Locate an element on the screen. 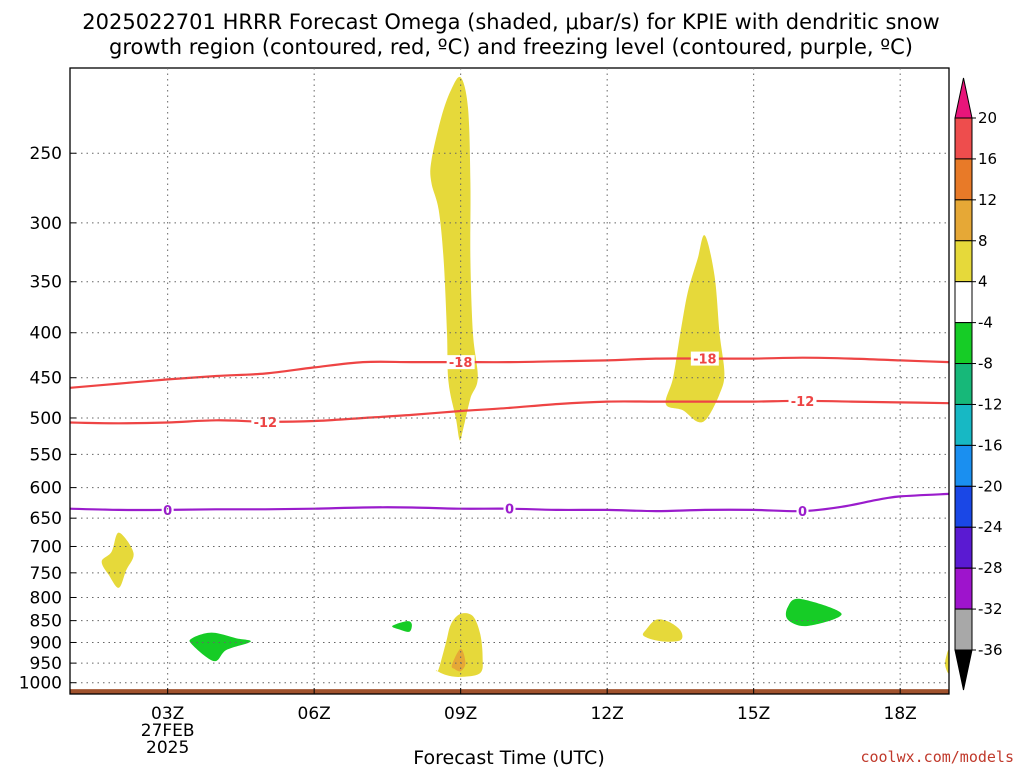 This screenshot has width=1024, height=768. terrain-band is located at coordinates (509, 691).